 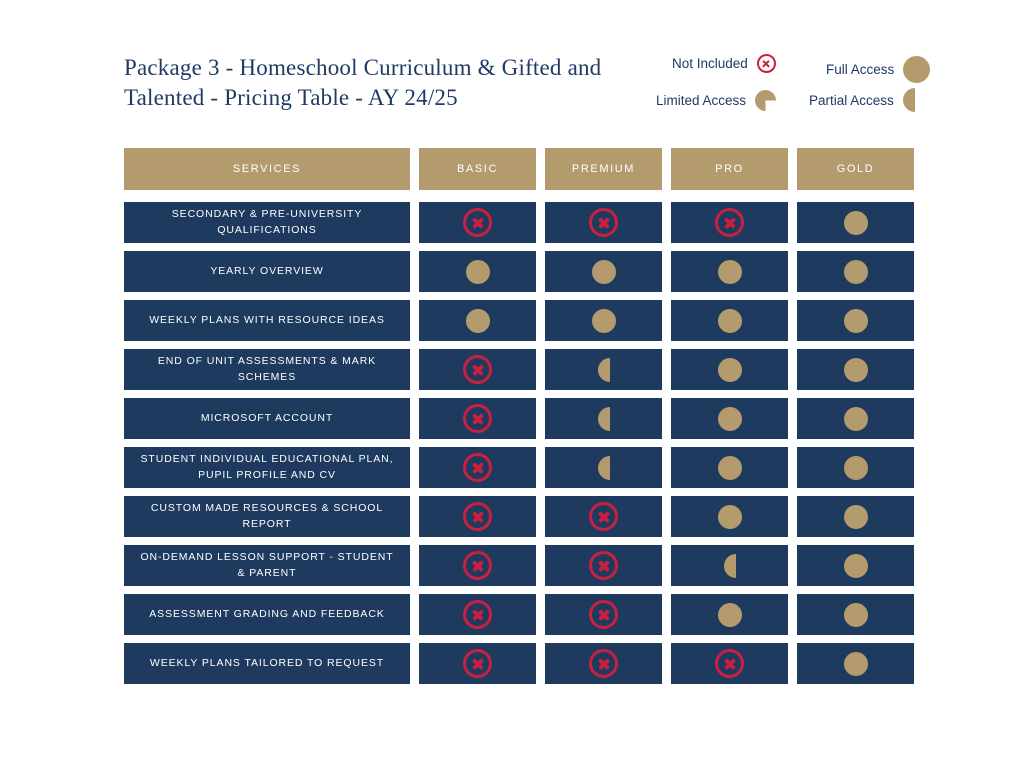 I want to click on legend-partial-access-label: Partial Access, so click(x=851, y=100).